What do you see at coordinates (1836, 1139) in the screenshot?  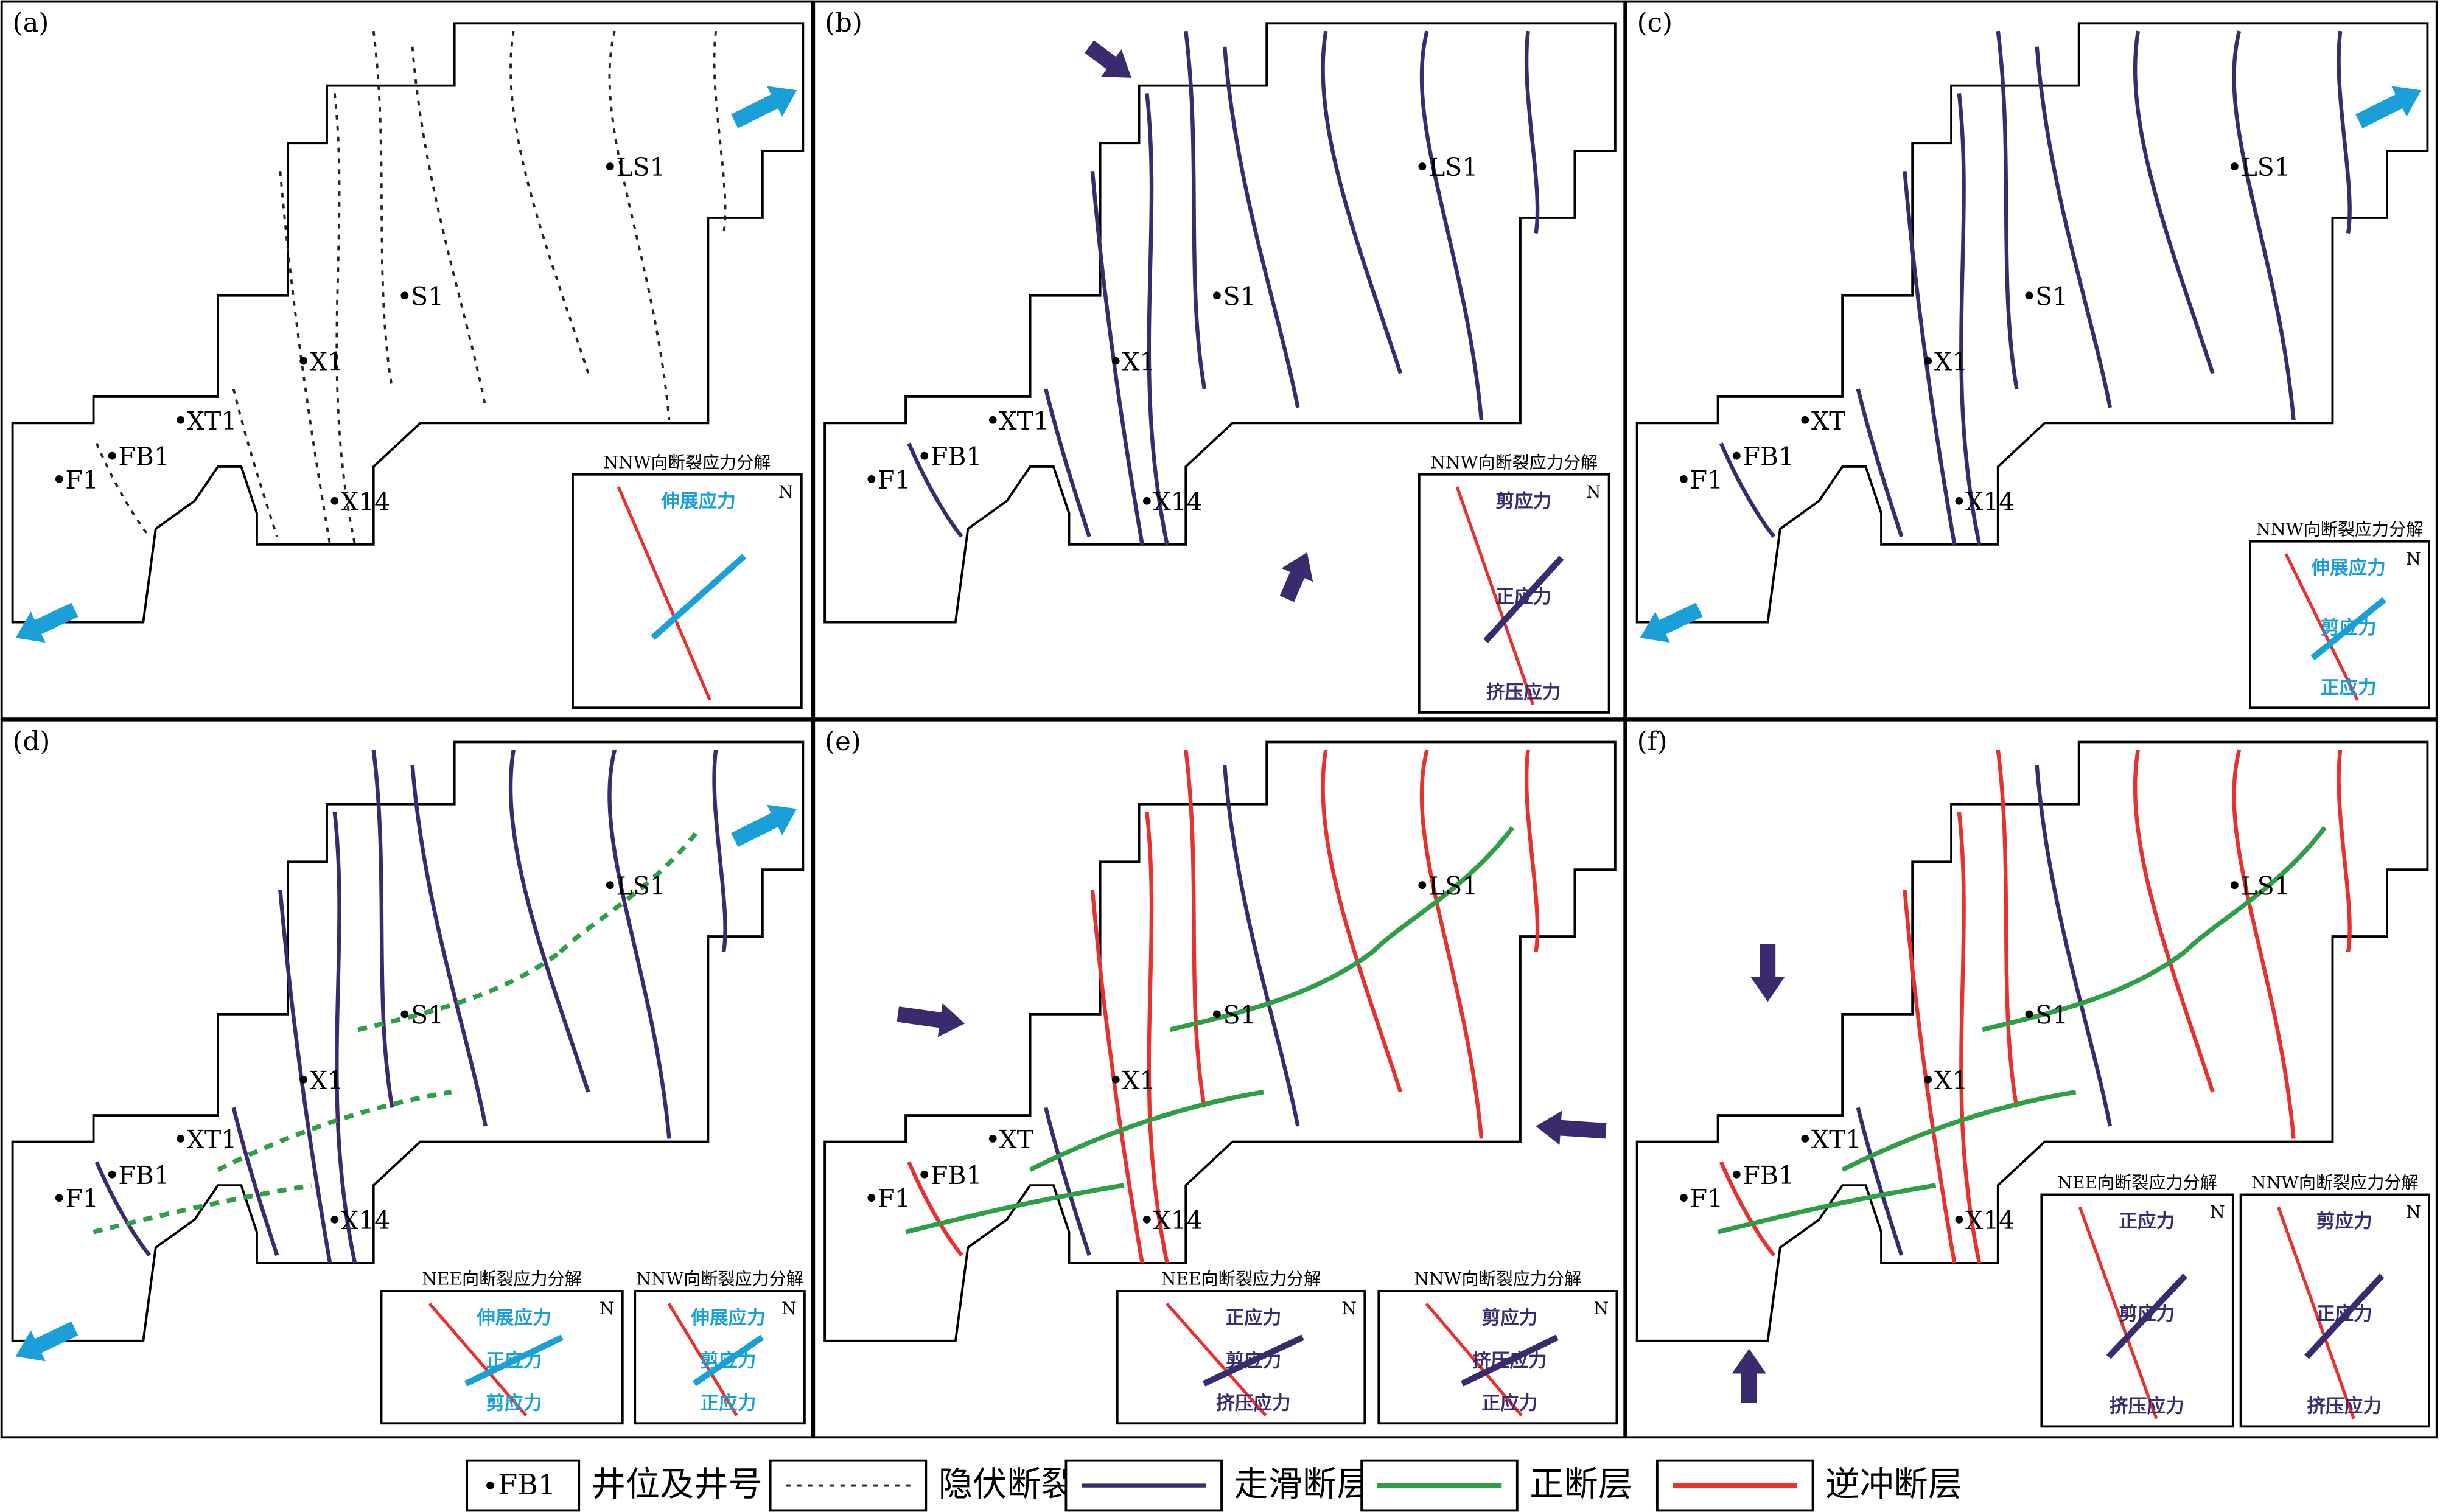 I see `well-name: XT1` at bounding box center [1836, 1139].